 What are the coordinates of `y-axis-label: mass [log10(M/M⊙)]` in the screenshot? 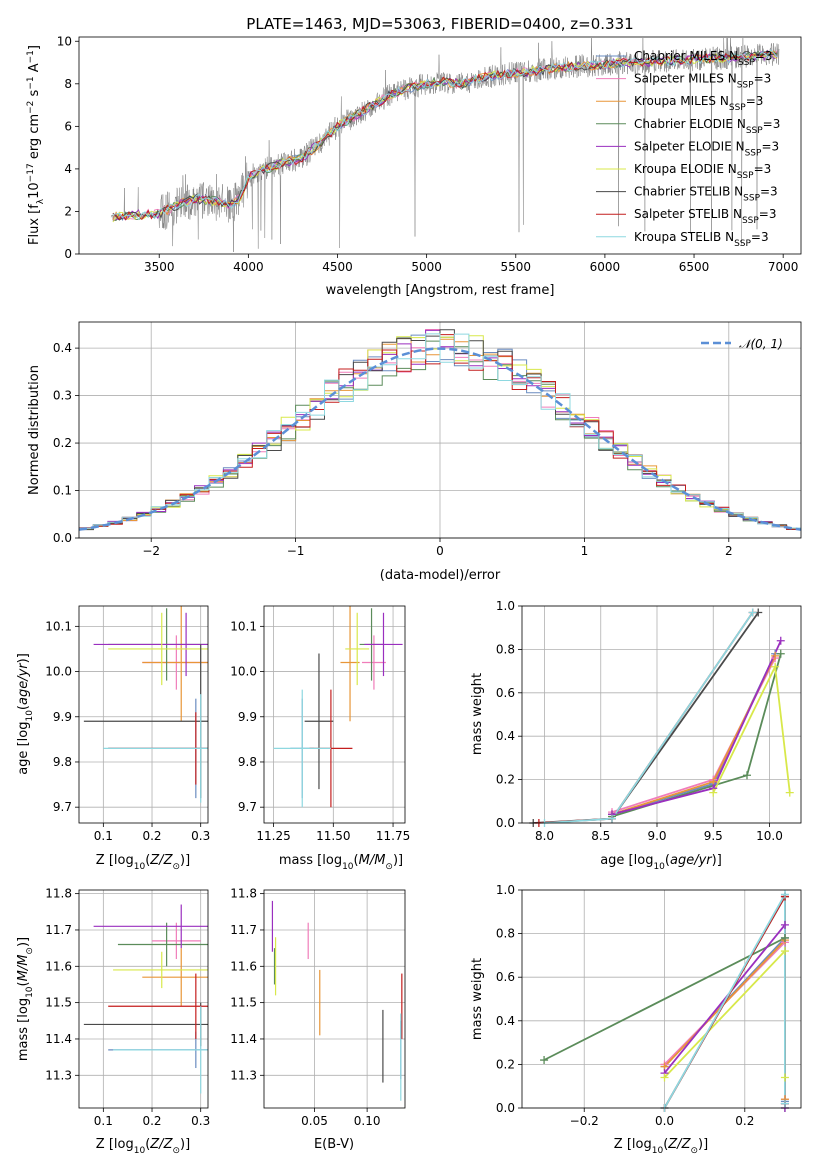 It's located at (25, 999).